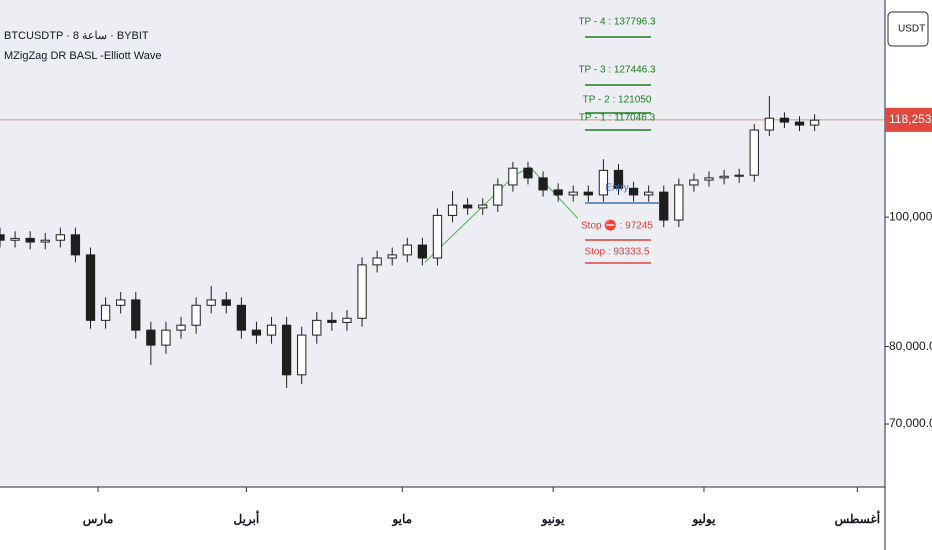  What do you see at coordinates (910, 216) in the screenshot?
I see `y-tick-label: 100,000.0` at bounding box center [910, 216].